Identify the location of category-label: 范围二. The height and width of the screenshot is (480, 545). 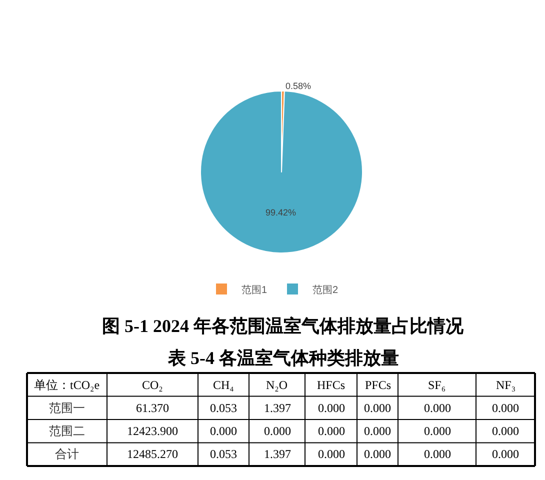
(67, 431).